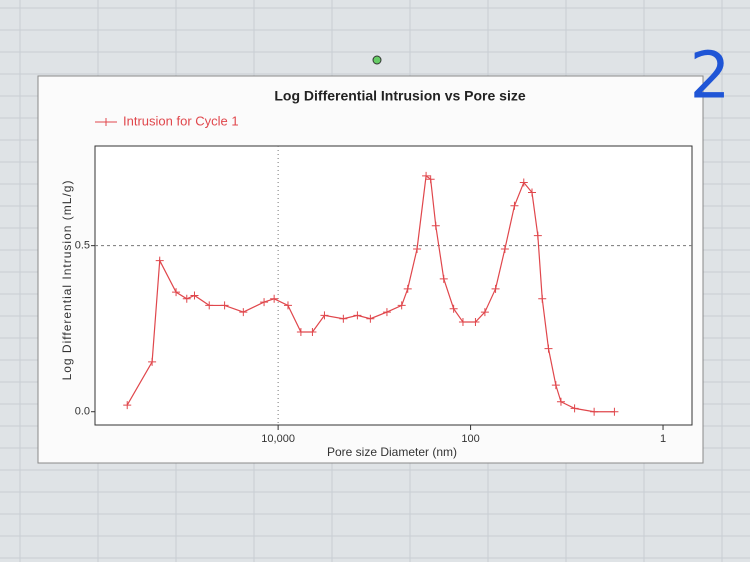 The width and height of the screenshot is (750, 562). What do you see at coordinates (399, 96) in the screenshot?
I see `chart-title: Log Differential Intrusion vs Pore size` at bounding box center [399, 96].